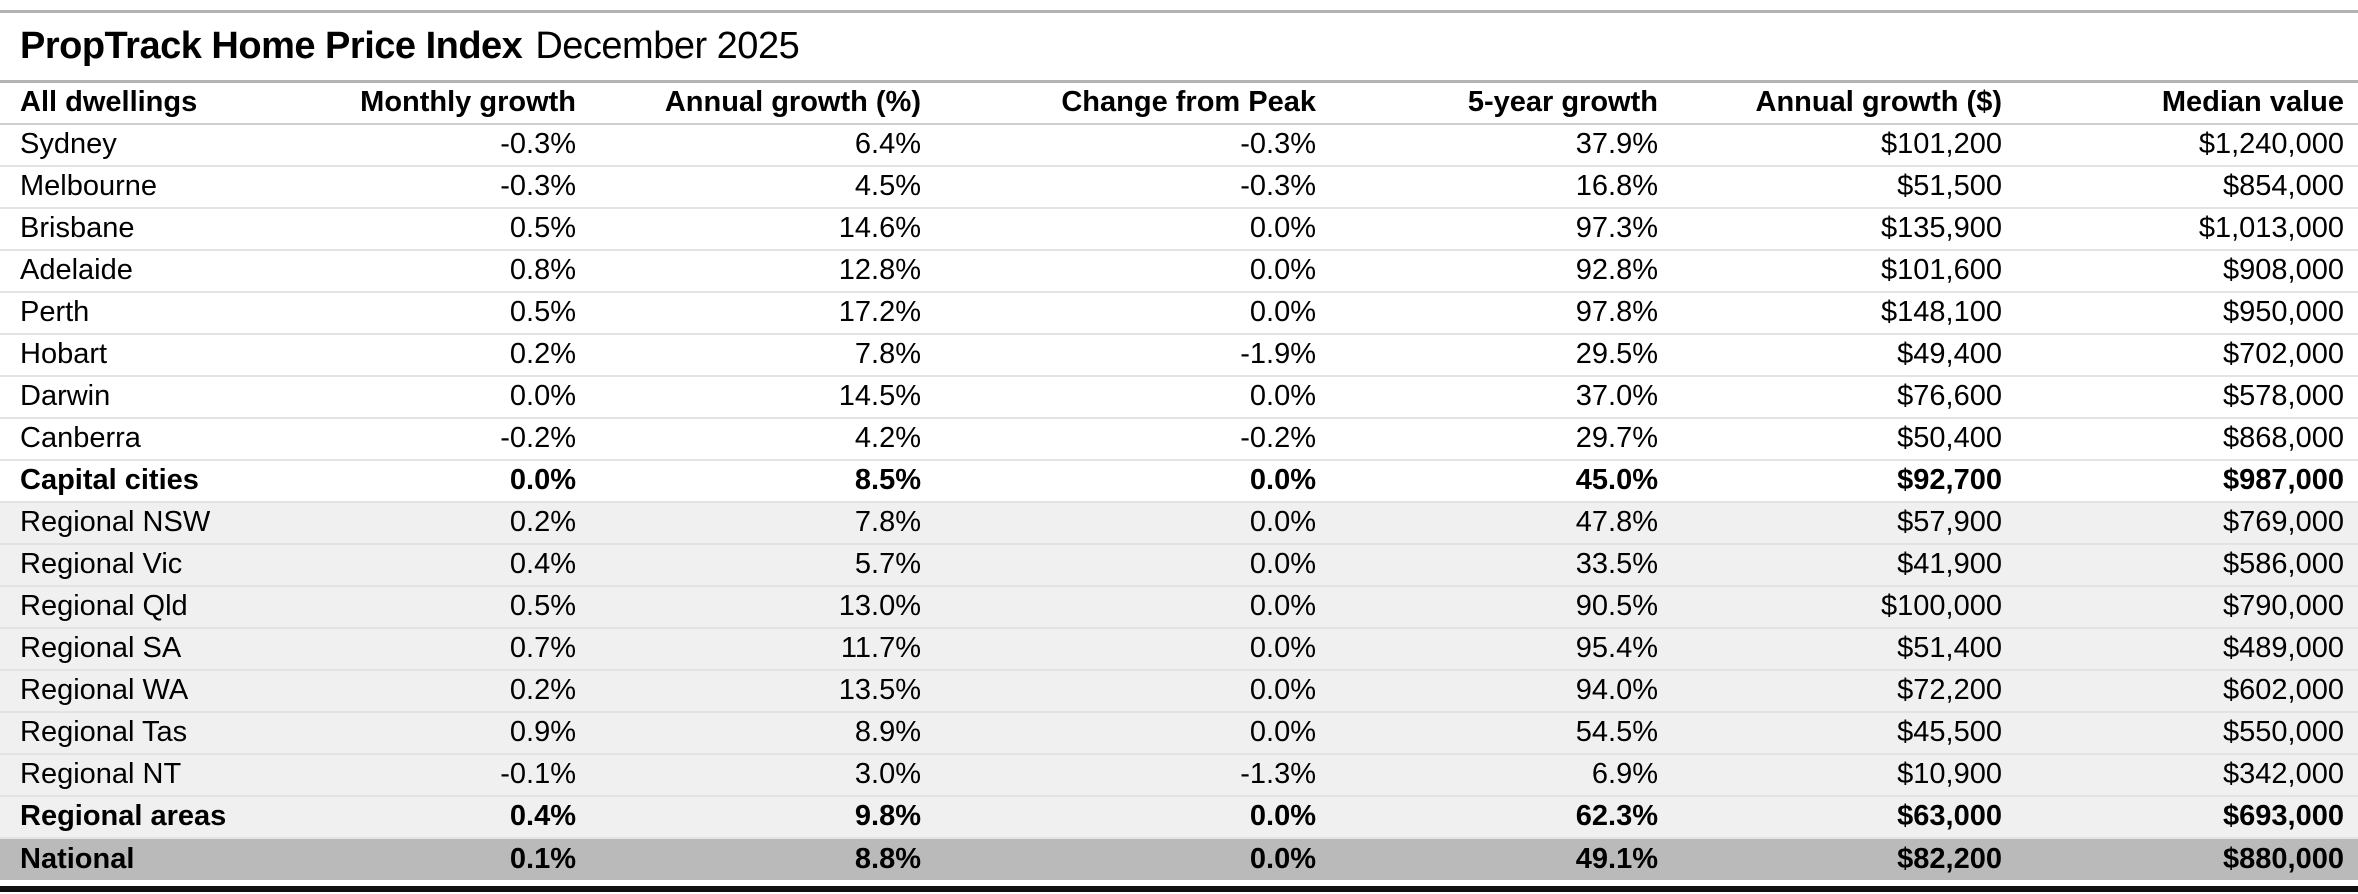  What do you see at coordinates (1501, 690) in the screenshot?
I see `cell-five-year-growth: 94.0%` at bounding box center [1501, 690].